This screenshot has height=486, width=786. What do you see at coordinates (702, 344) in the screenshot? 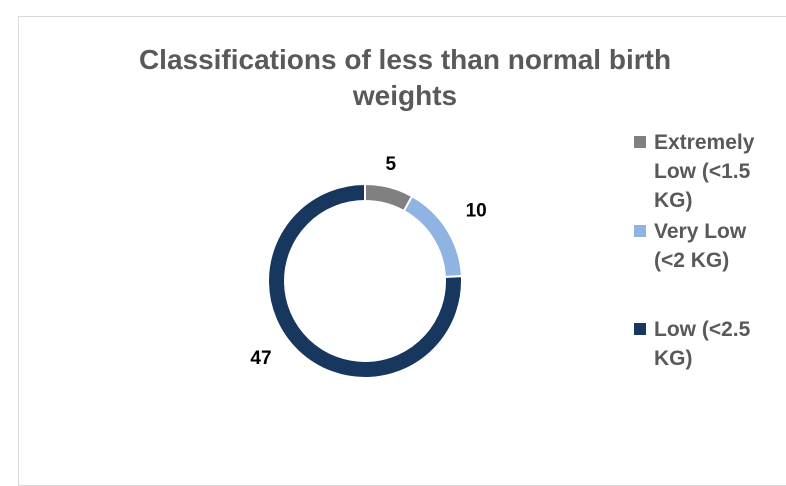
I see `legend-label-low: Low (<2.5 KG)` at bounding box center [702, 344].